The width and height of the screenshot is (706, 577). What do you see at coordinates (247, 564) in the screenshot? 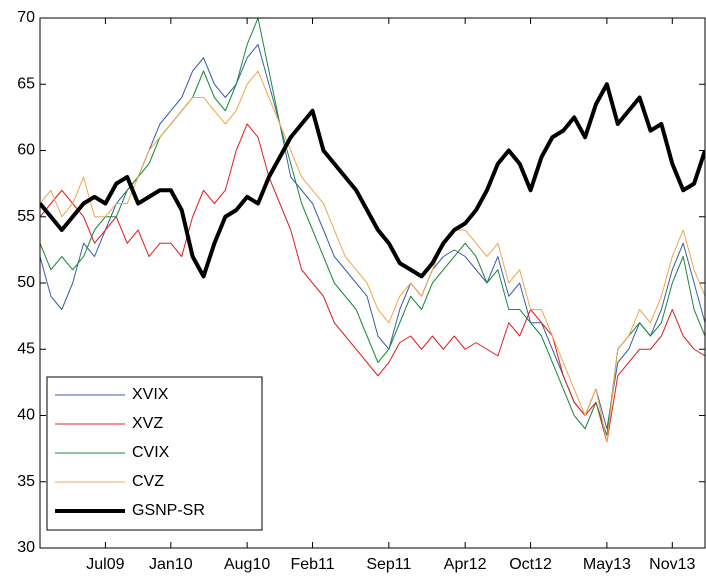
I see `x-tick-label: Aug10` at bounding box center [247, 564].